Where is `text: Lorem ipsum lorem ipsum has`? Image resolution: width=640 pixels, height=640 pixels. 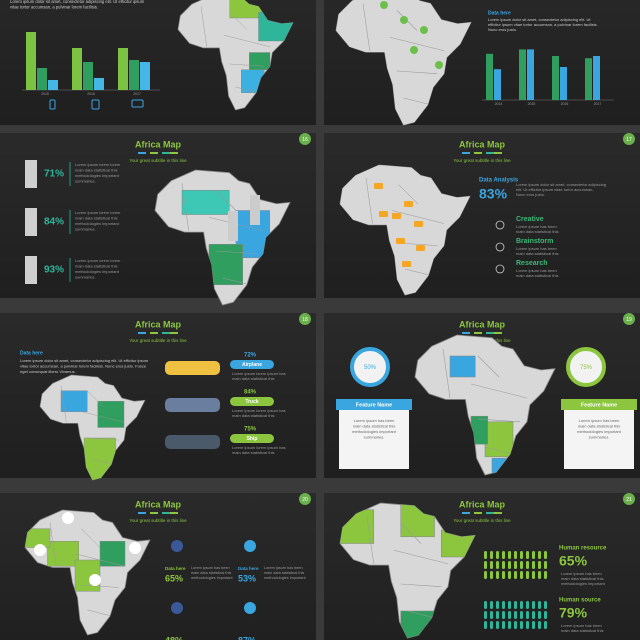
text: Lorem ipsum lorem ipsum has is located at coordinates (259, 410).